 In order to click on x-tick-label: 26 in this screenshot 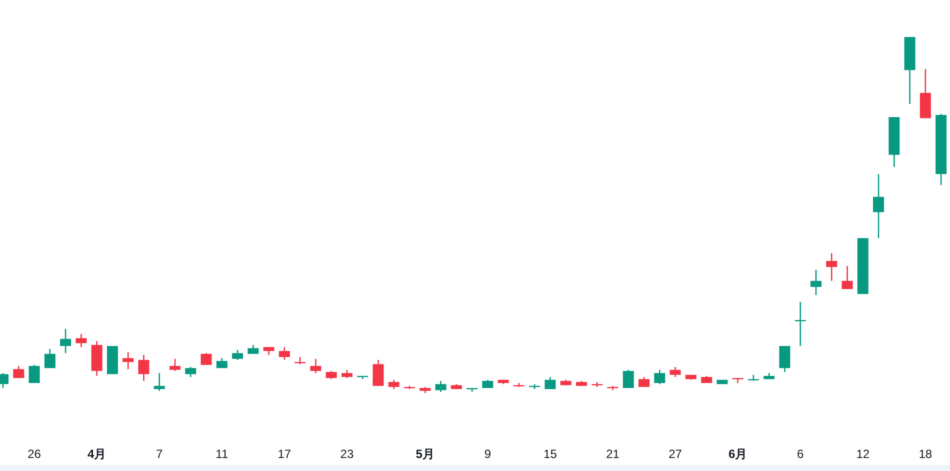, I will do `click(35, 454)`.